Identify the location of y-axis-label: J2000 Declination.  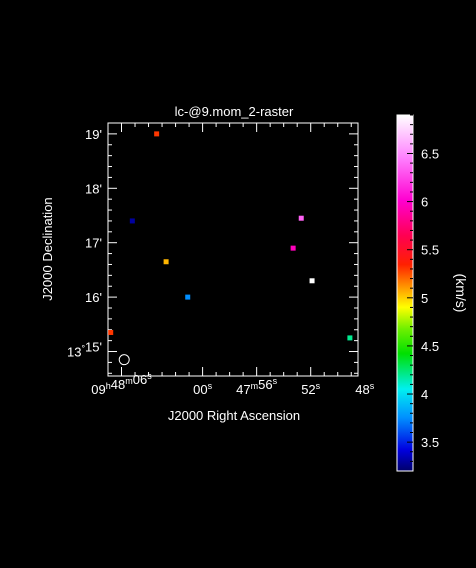
(47, 248).